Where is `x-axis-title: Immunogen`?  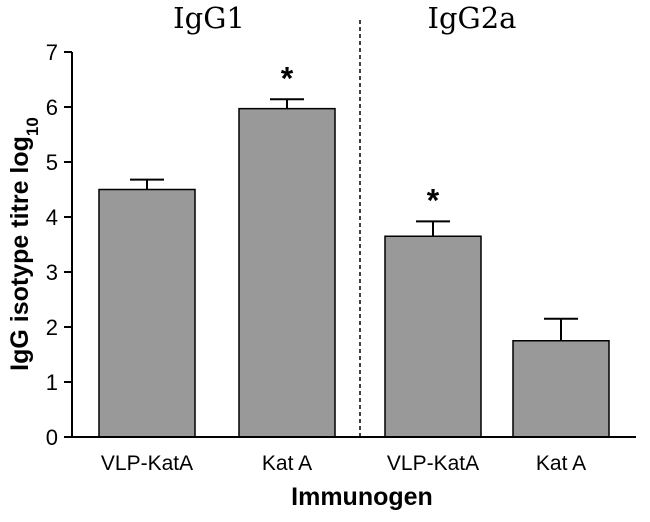
x-axis-title: Immunogen is located at coordinates (362, 497).